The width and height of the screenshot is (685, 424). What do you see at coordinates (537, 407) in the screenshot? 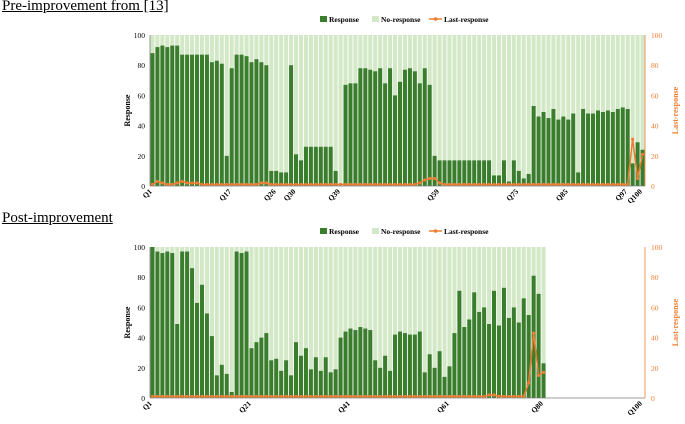
I see `x-tick-label: Q80` at bounding box center [537, 407].